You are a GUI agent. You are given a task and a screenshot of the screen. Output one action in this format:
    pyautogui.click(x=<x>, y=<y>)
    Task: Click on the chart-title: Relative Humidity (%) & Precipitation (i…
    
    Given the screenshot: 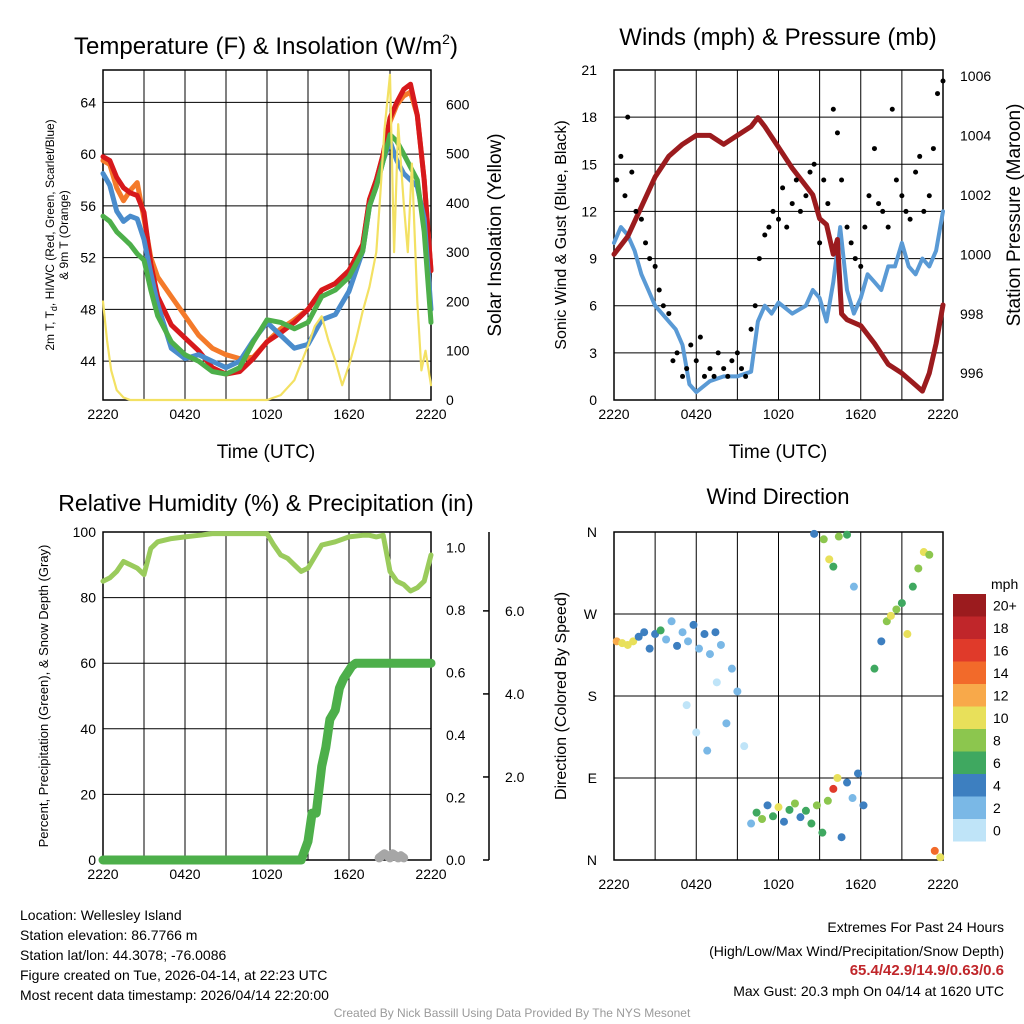 What is the action you would take?
    pyautogui.click(x=265, y=503)
    